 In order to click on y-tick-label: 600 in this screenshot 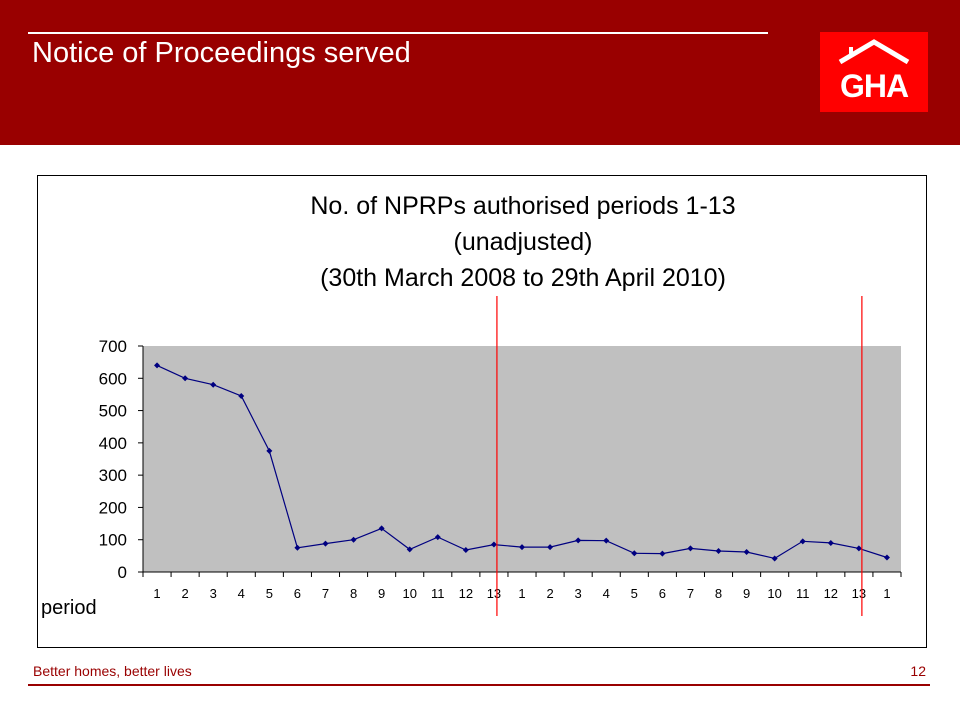, I will do `click(113, 378)`.